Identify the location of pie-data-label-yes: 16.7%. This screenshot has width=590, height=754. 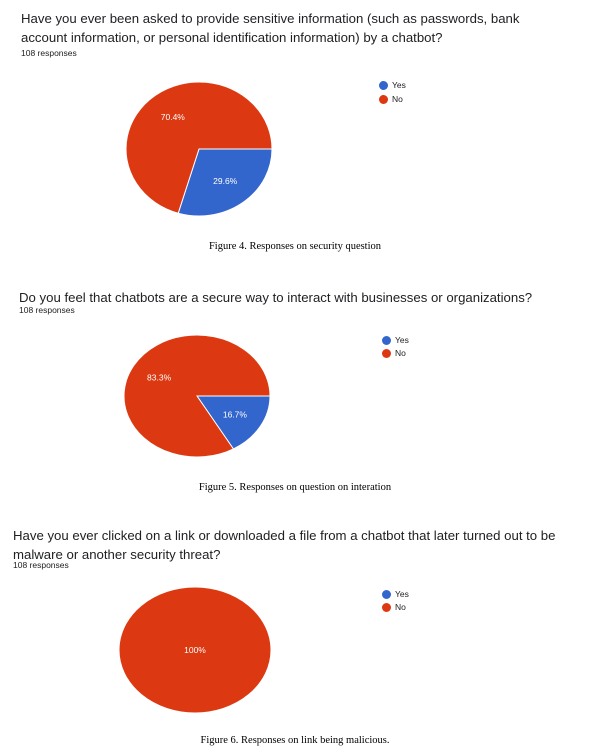
(235, 414).